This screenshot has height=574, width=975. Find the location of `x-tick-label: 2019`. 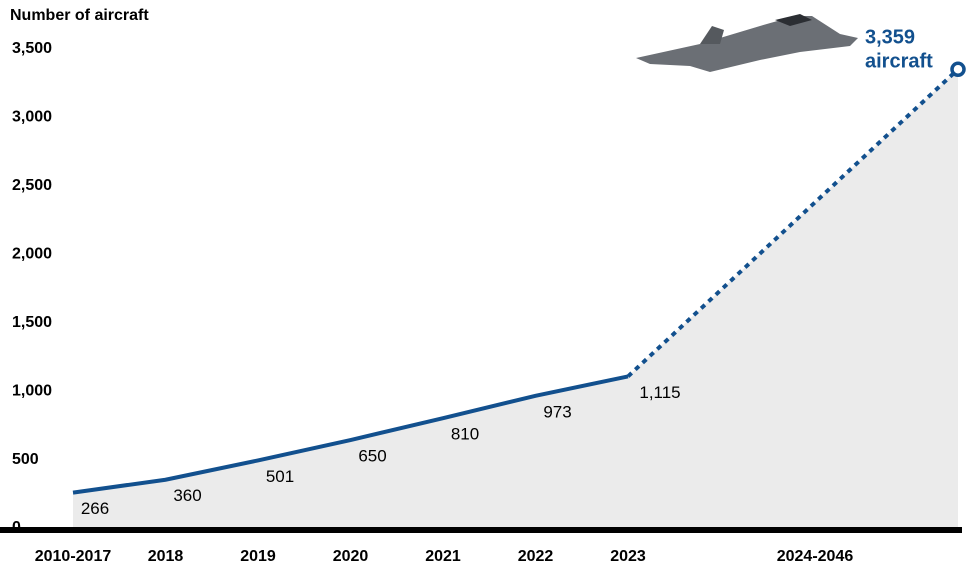

x-tick-label: 2019 is located at coordinates (258, 556).